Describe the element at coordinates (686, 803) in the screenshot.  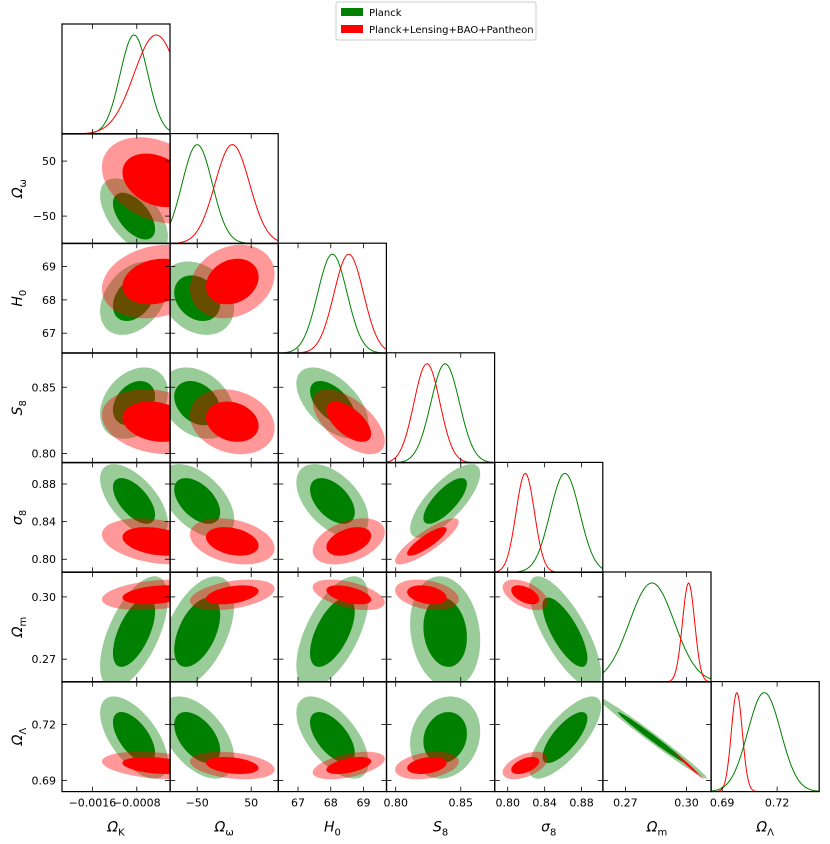
I see `x-tick-label-omega_m: 0.30` at that location.